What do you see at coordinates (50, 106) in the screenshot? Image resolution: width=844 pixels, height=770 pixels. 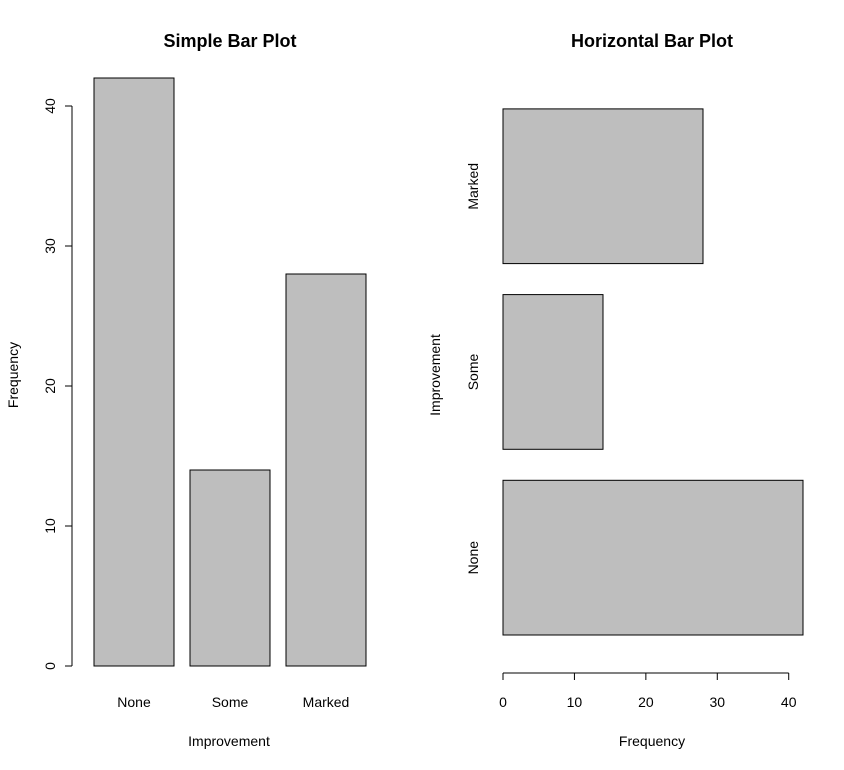 I see `y-tick-label: 40` at bounding box center [50, 106].